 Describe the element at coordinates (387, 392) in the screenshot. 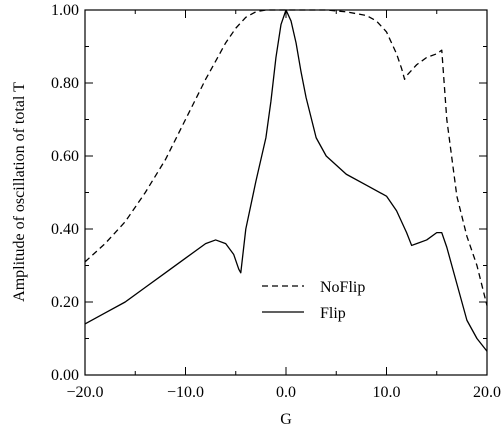

I see `x-tick-label: 10.0` at that location.